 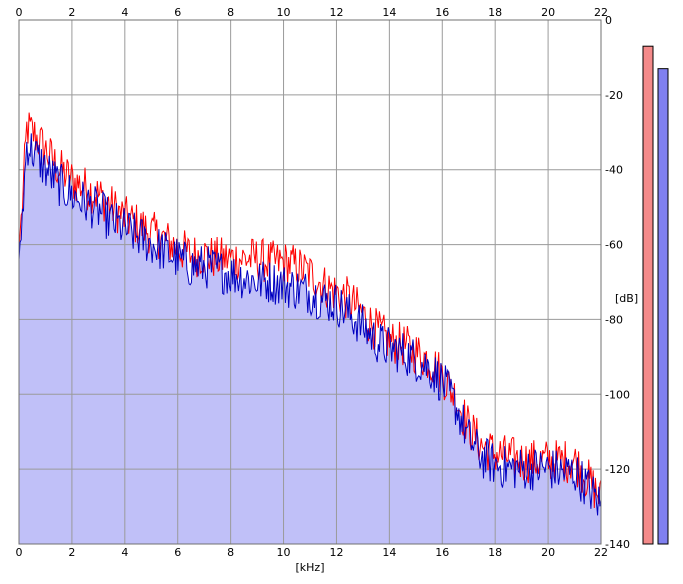 What do you see at coordinates (442, 552) in the screenshot?
I see `x-tick-bottom-label: 16` at bounding box center [442, 552].